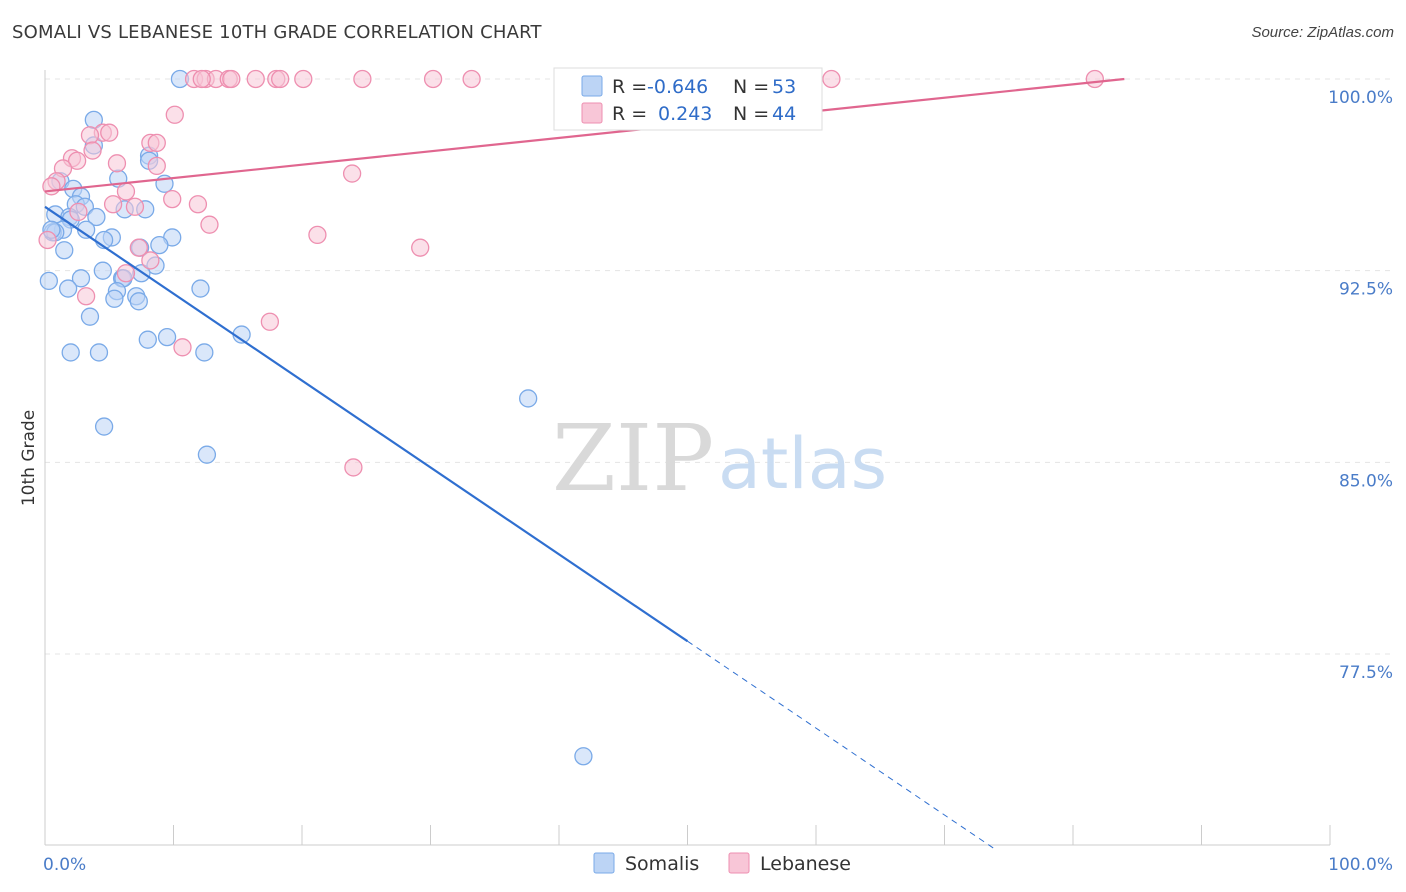 This screenshot has width=1406, height=892. I want to click on y-tick-labels: 100.0% 92.5% 85.0% 77.5%, so click(1360, 385).